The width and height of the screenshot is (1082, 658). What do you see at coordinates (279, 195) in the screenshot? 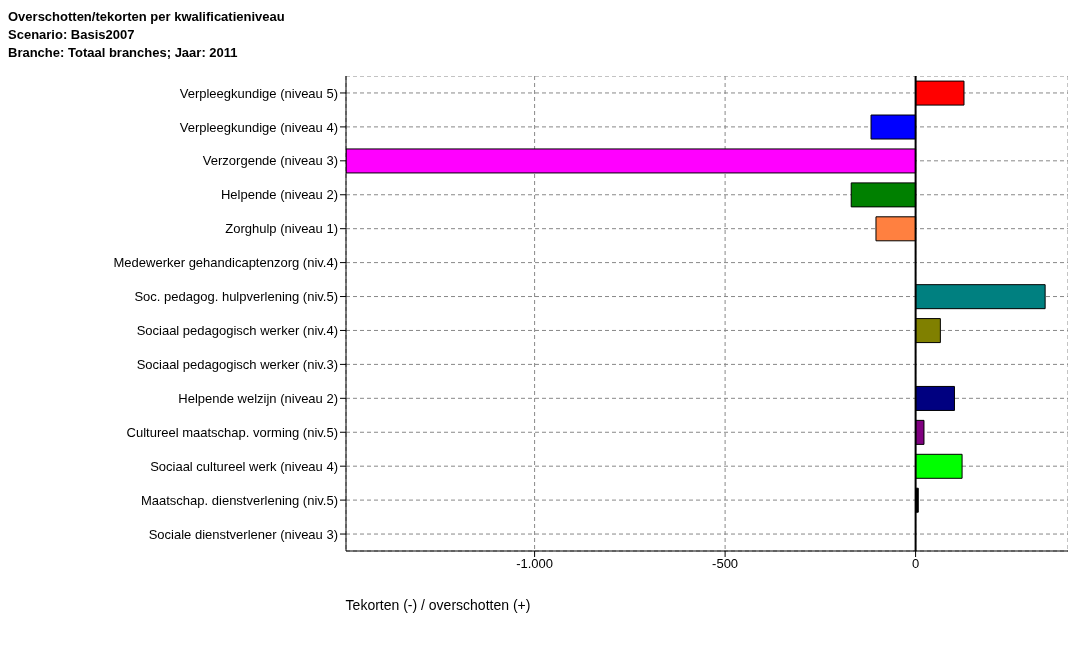
I see `y-tick-label: Helpende (niveau 2)` at bounding box center [279, 195].